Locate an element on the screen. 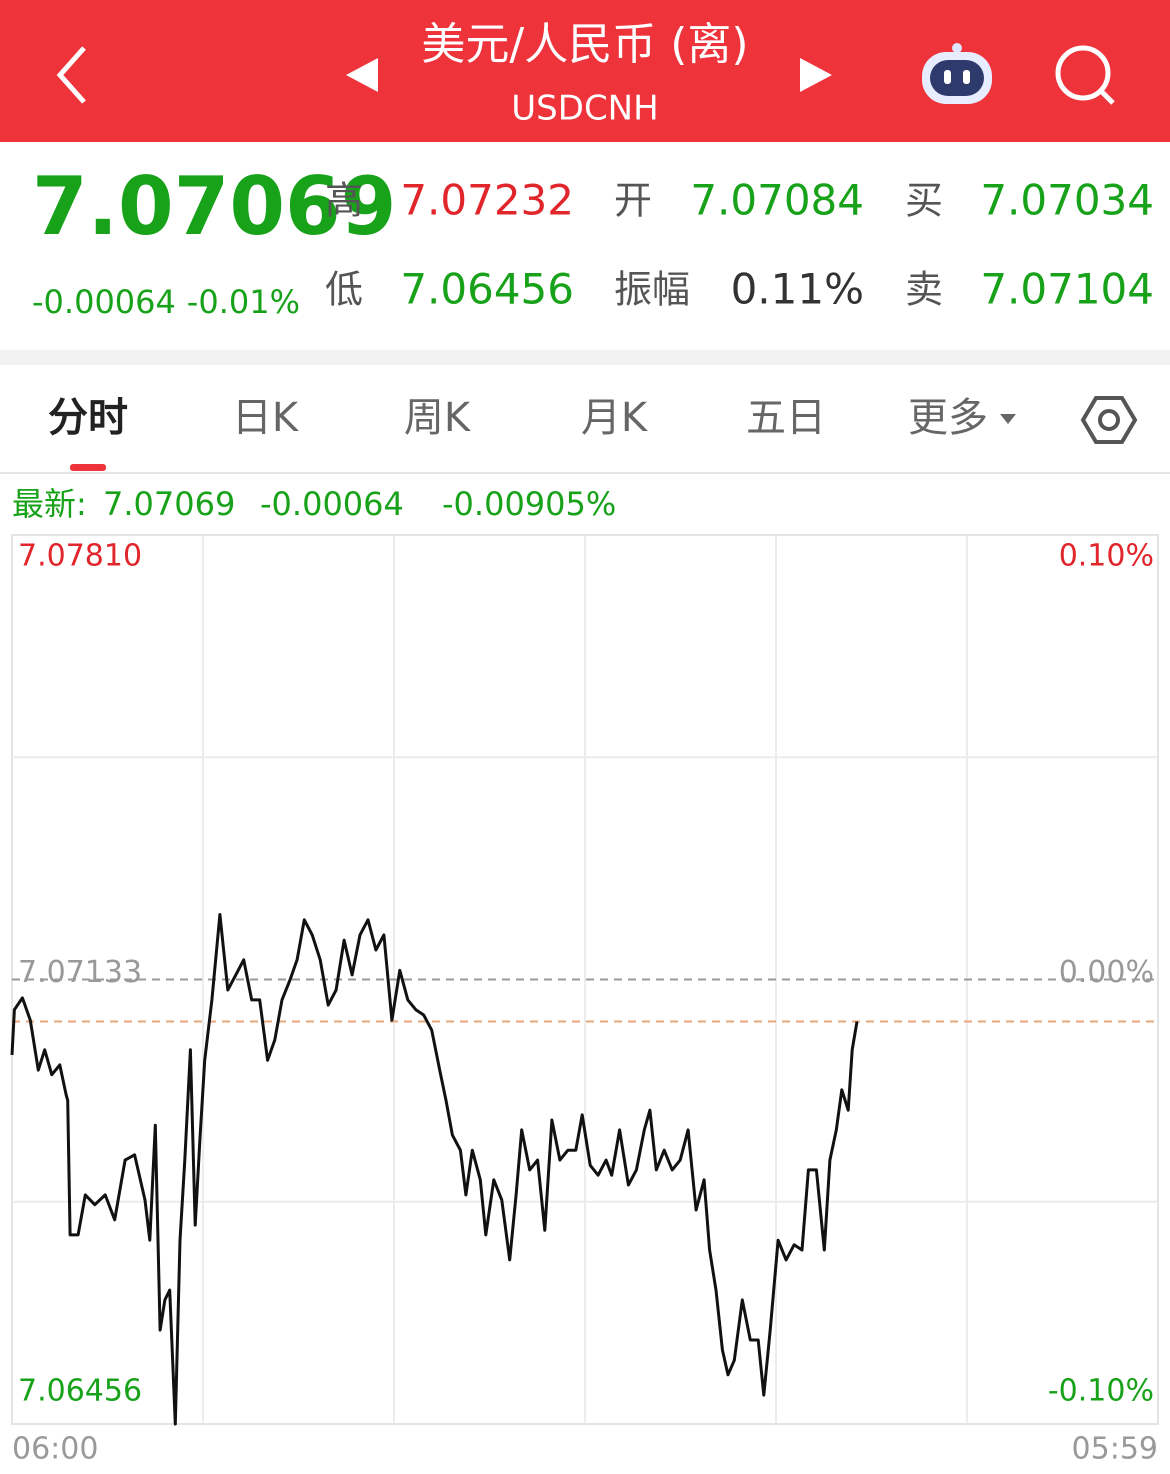 The height and width of the screenshot is (1474, 1170). field-label: 低 is located at coordinates (344, 290).